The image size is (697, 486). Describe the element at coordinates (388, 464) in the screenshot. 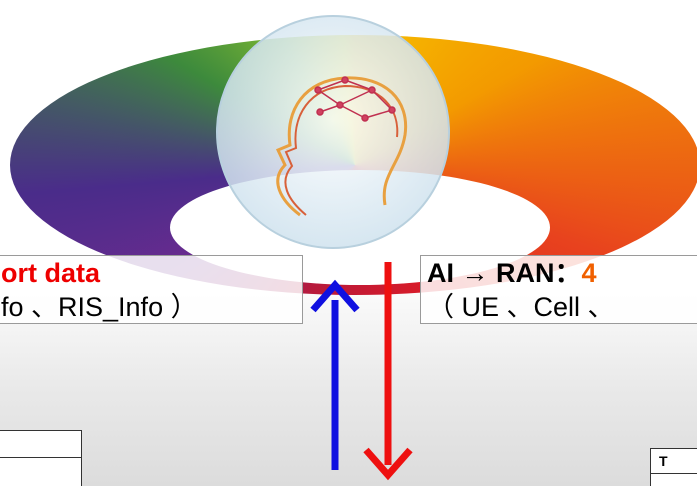

I see `downlink-arrowhead` at that location.